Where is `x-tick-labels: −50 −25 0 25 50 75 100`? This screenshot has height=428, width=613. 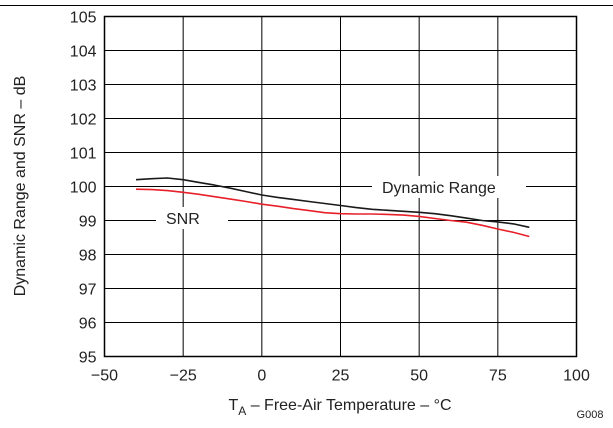 x-tick-labels: −50 −25 0 25 50 75 100 is located at coordinates (340, 376).